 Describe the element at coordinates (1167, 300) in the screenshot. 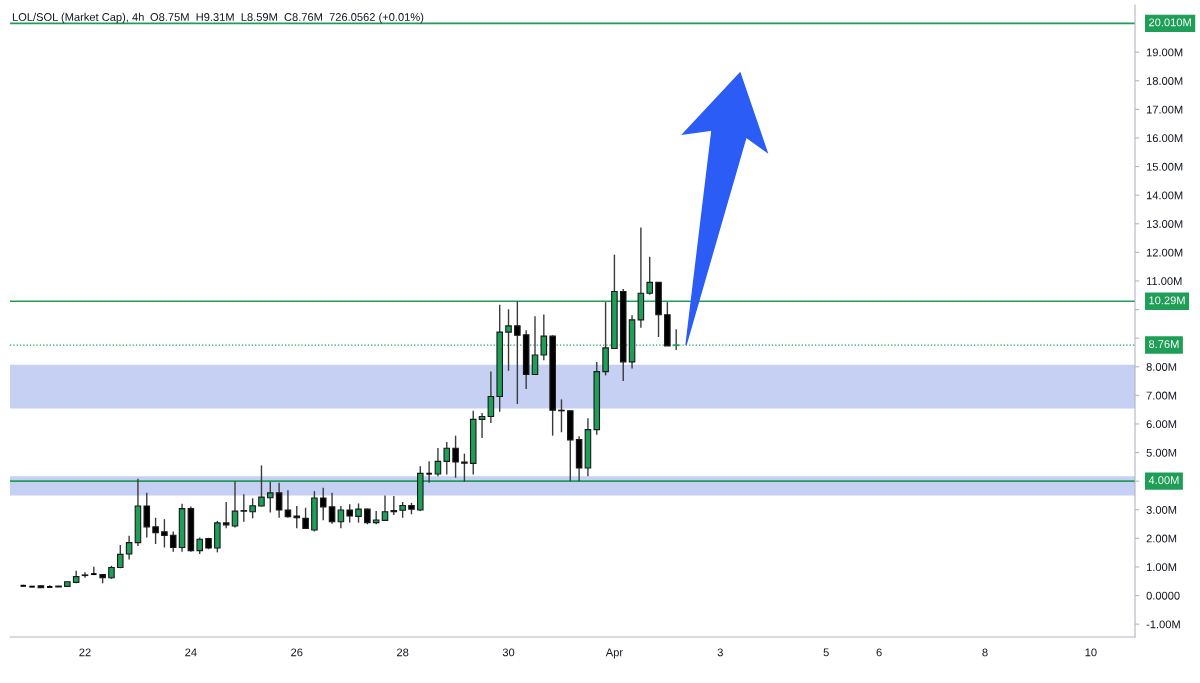

I see `ref-line-label: 10.29M` at that location.